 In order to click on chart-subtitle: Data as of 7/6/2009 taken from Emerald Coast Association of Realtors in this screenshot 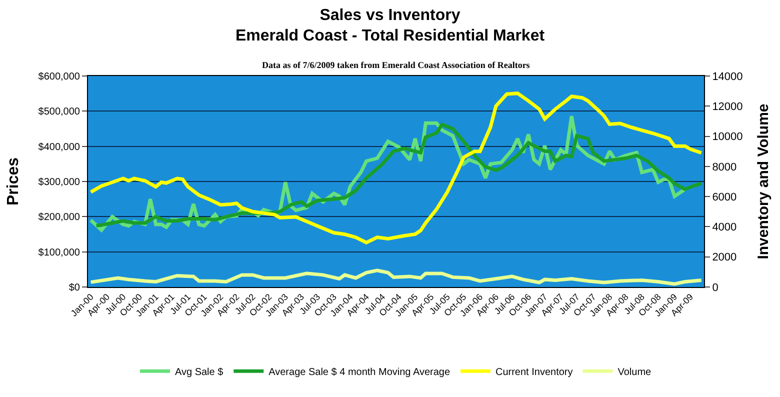, I will do `click(396, 65)`.